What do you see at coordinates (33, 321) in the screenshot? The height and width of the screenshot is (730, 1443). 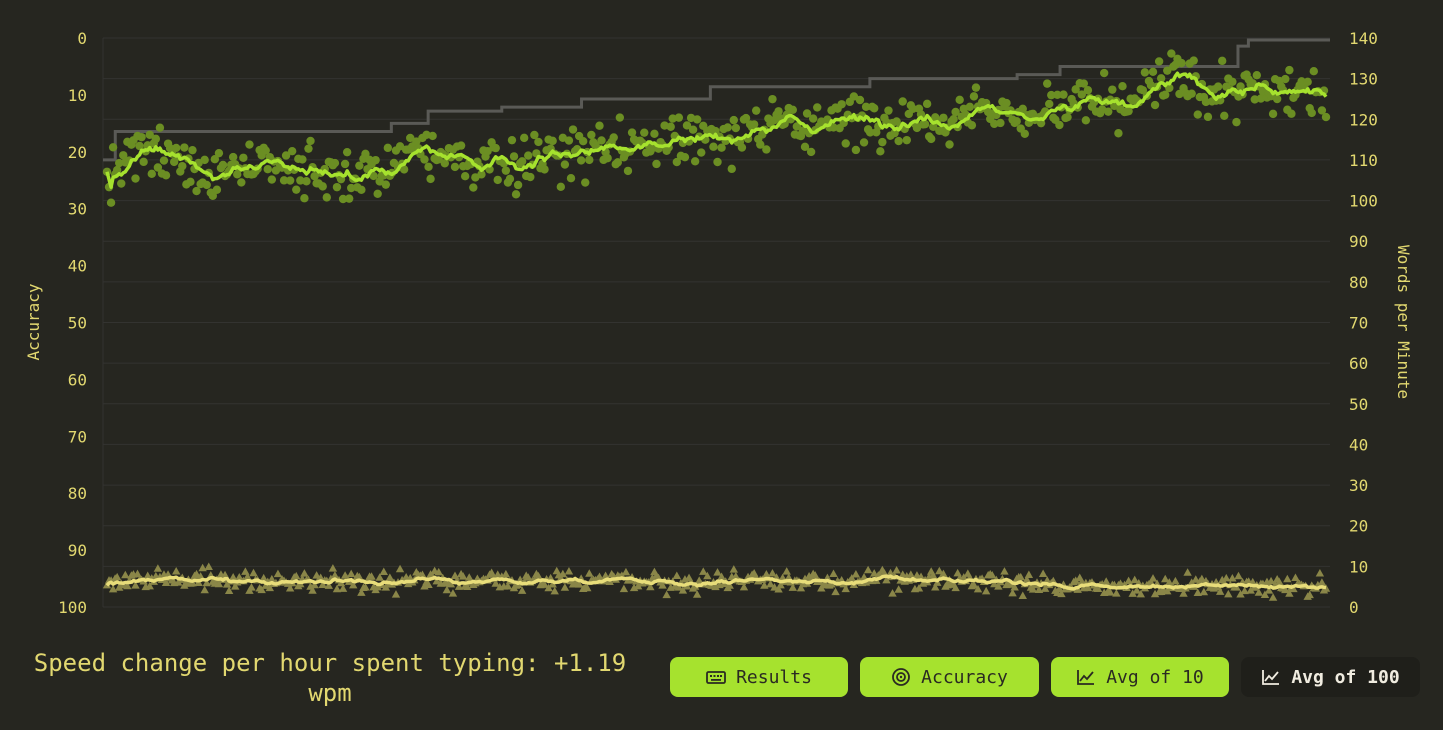 I see `left-axis-title: Accuracy` at bounding box center [33, 321].